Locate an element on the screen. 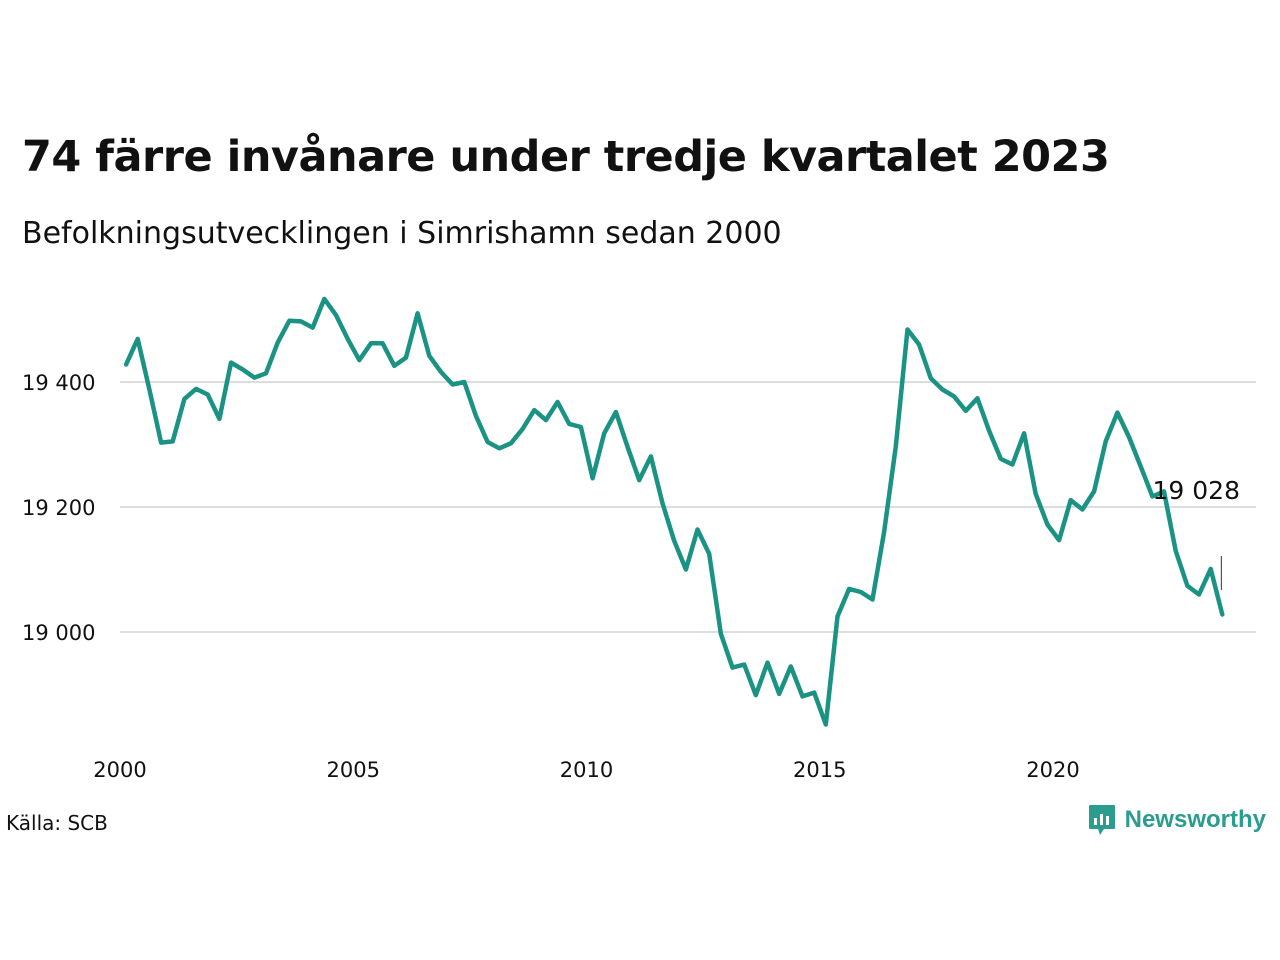 This screenshot has width=1280, height=960. x-axis-ticks: 2000 2005 2010 2015 2020 is located at coordinates (586, 770).